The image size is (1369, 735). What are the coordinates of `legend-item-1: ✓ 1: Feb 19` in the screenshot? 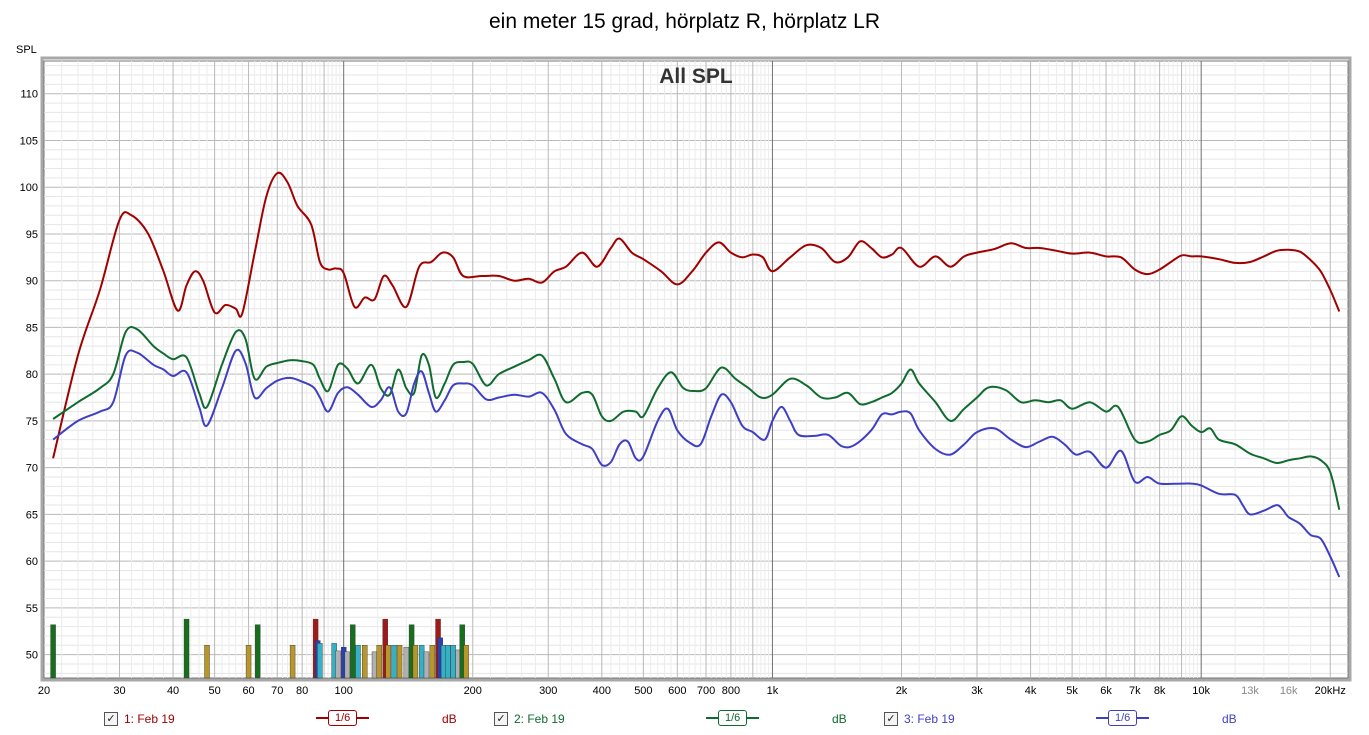 It's located at (139, 719).